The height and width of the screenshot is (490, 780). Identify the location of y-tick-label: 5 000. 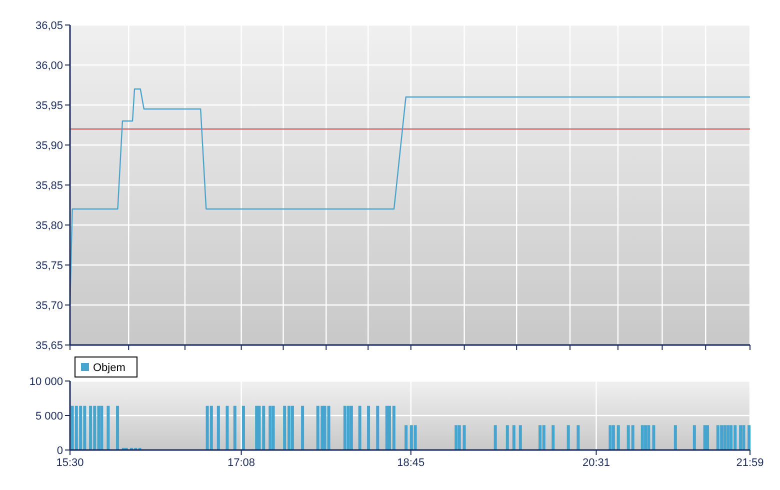
(49, 416).